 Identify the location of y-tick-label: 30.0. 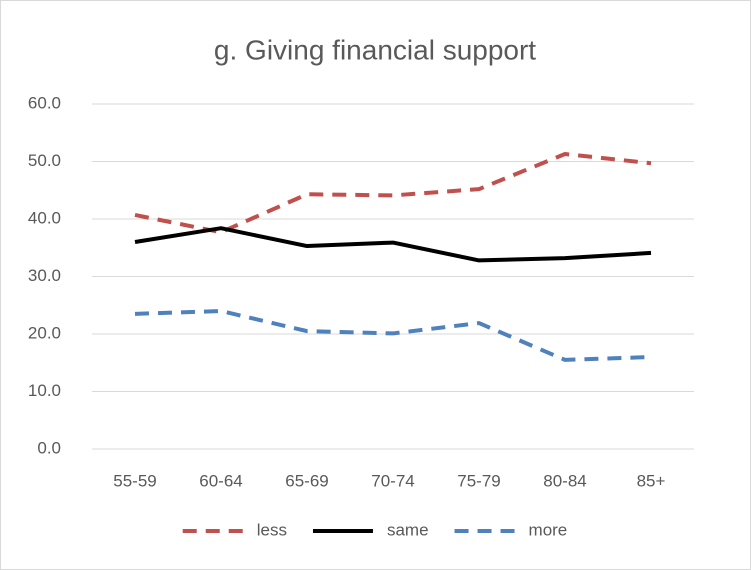
(44, 275).